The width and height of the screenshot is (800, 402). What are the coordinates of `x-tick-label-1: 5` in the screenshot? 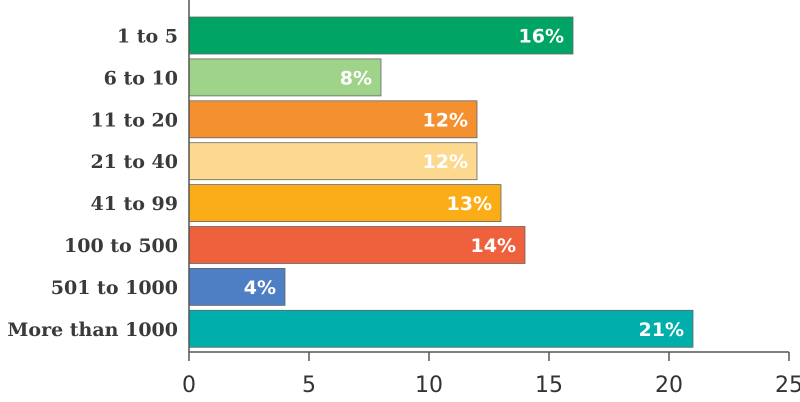 It's located at (309, 385).